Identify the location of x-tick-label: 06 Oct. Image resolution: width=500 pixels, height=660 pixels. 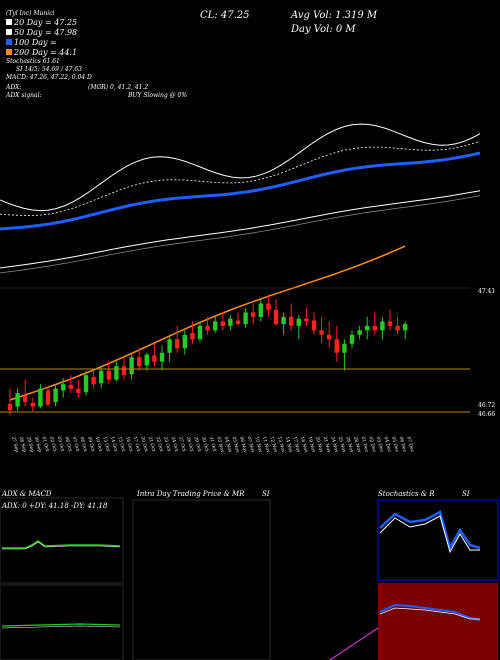
(68, 444).